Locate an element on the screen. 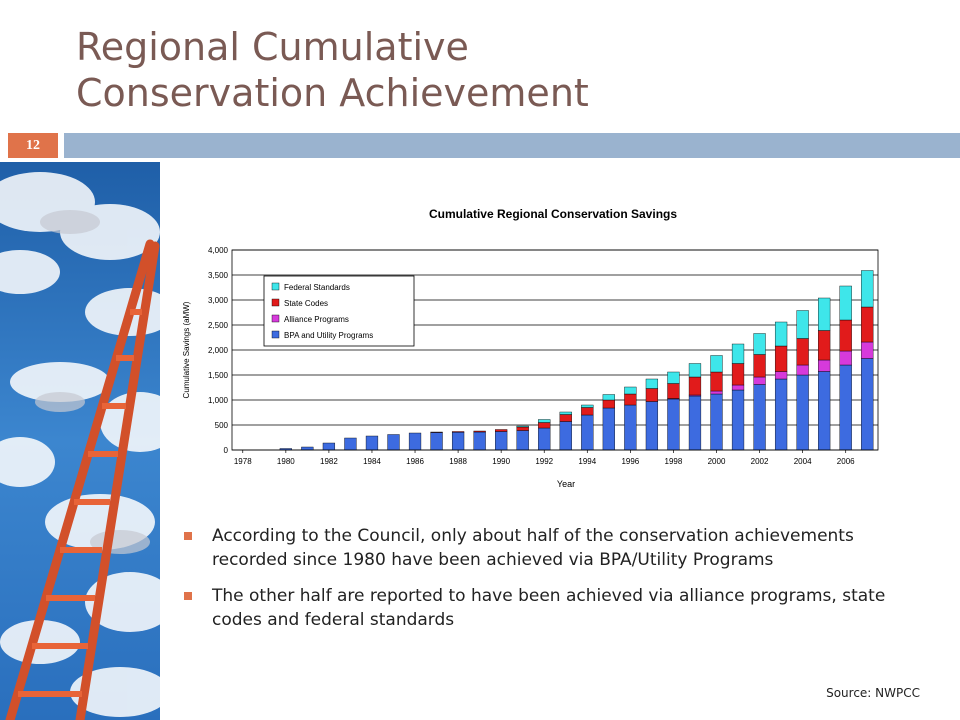 Image resolution: width=960 pixels, height=720 pixels. y-tick-label: 1,500 is located at coordinates (218, 375).